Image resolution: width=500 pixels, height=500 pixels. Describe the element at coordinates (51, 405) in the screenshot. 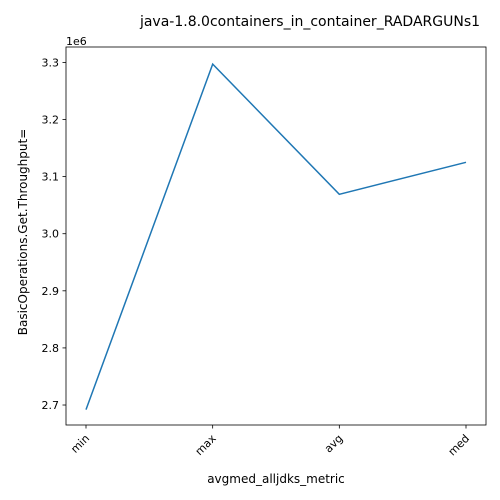

I see `y-tick-label: 2.7` at that location.